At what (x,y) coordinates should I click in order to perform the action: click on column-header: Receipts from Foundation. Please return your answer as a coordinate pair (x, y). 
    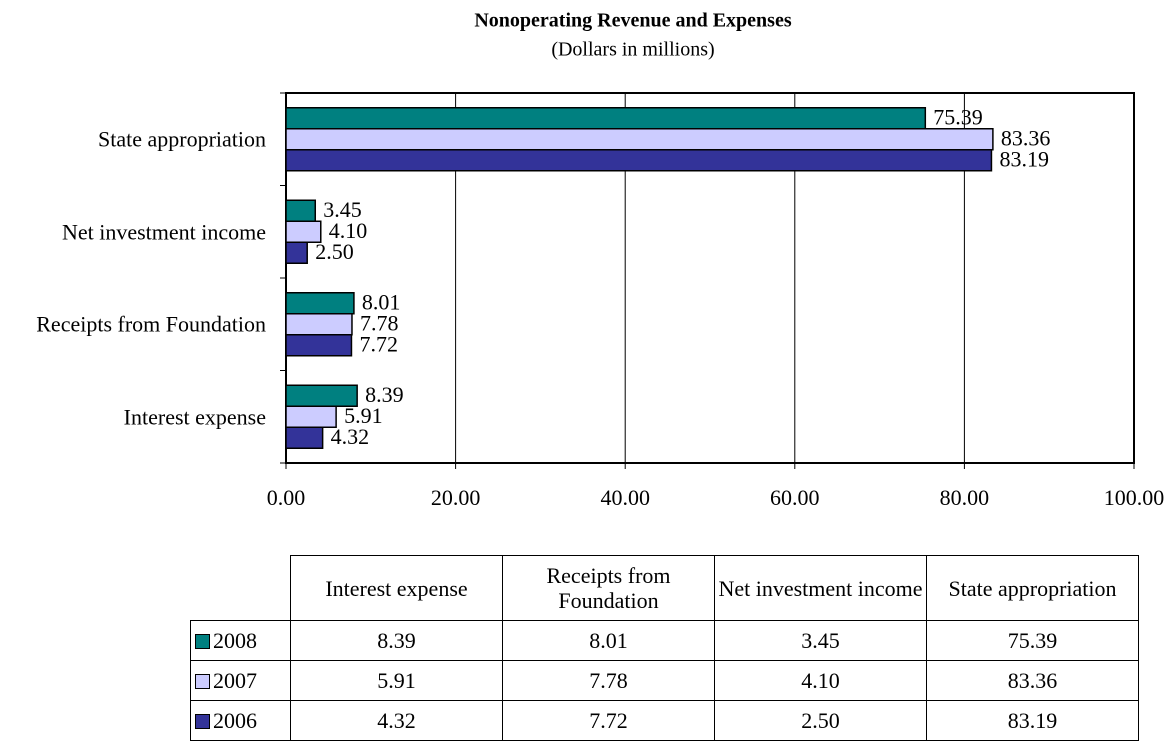
    Looking at the image, I should click on (608, 588).